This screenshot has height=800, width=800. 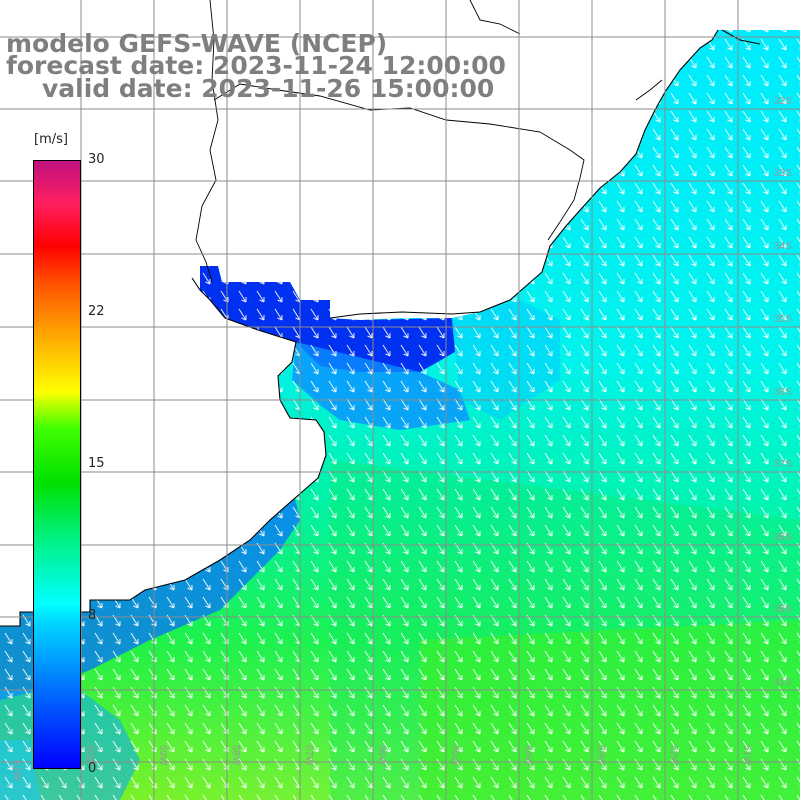 I want to click on lon-label: 57W, so click(x=308, y=755).